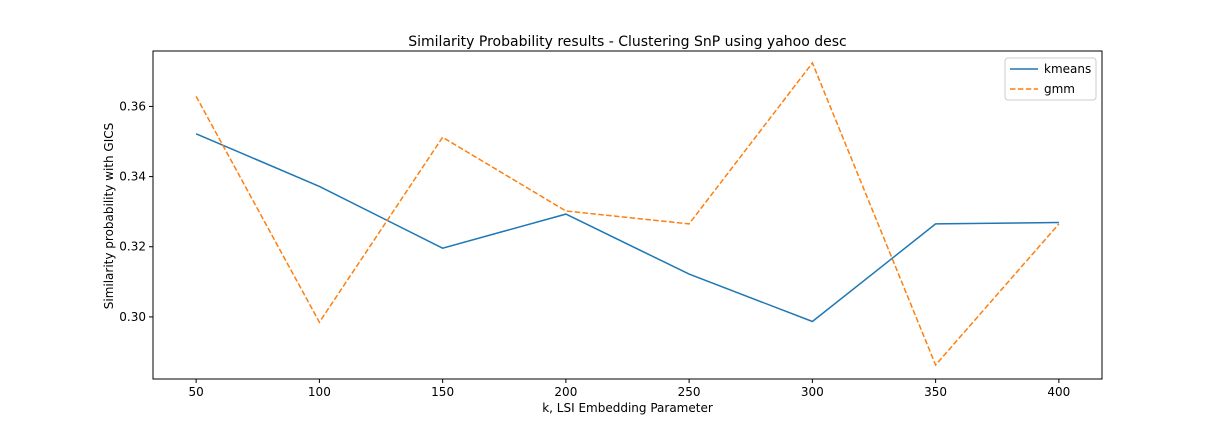 The image size is (1224, 432). Describe the element at coordinates (627, 408) in the screenshot. I see `x-axis-label: k, LSI Embedding Parameter` at that location.